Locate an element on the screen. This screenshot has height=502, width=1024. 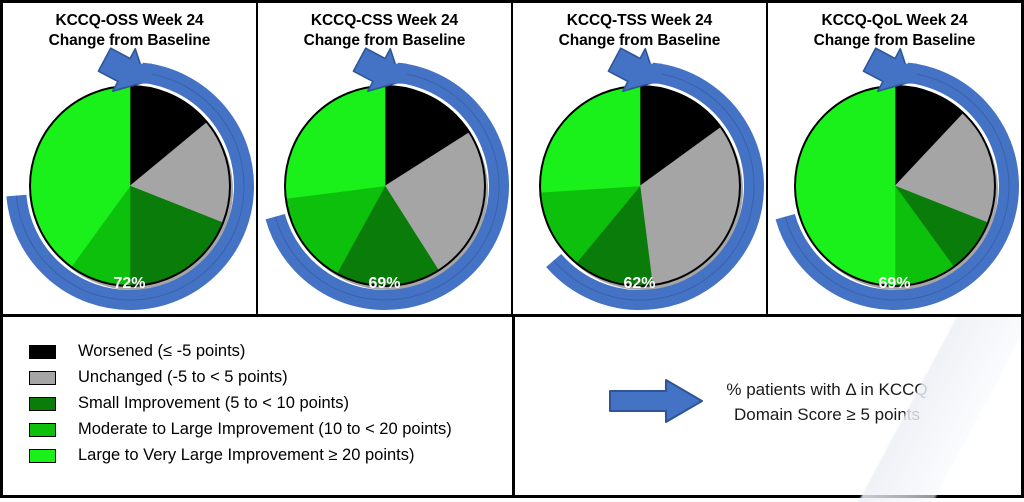
pie-chart-tss: 62% is located at coordinates (640, 178).